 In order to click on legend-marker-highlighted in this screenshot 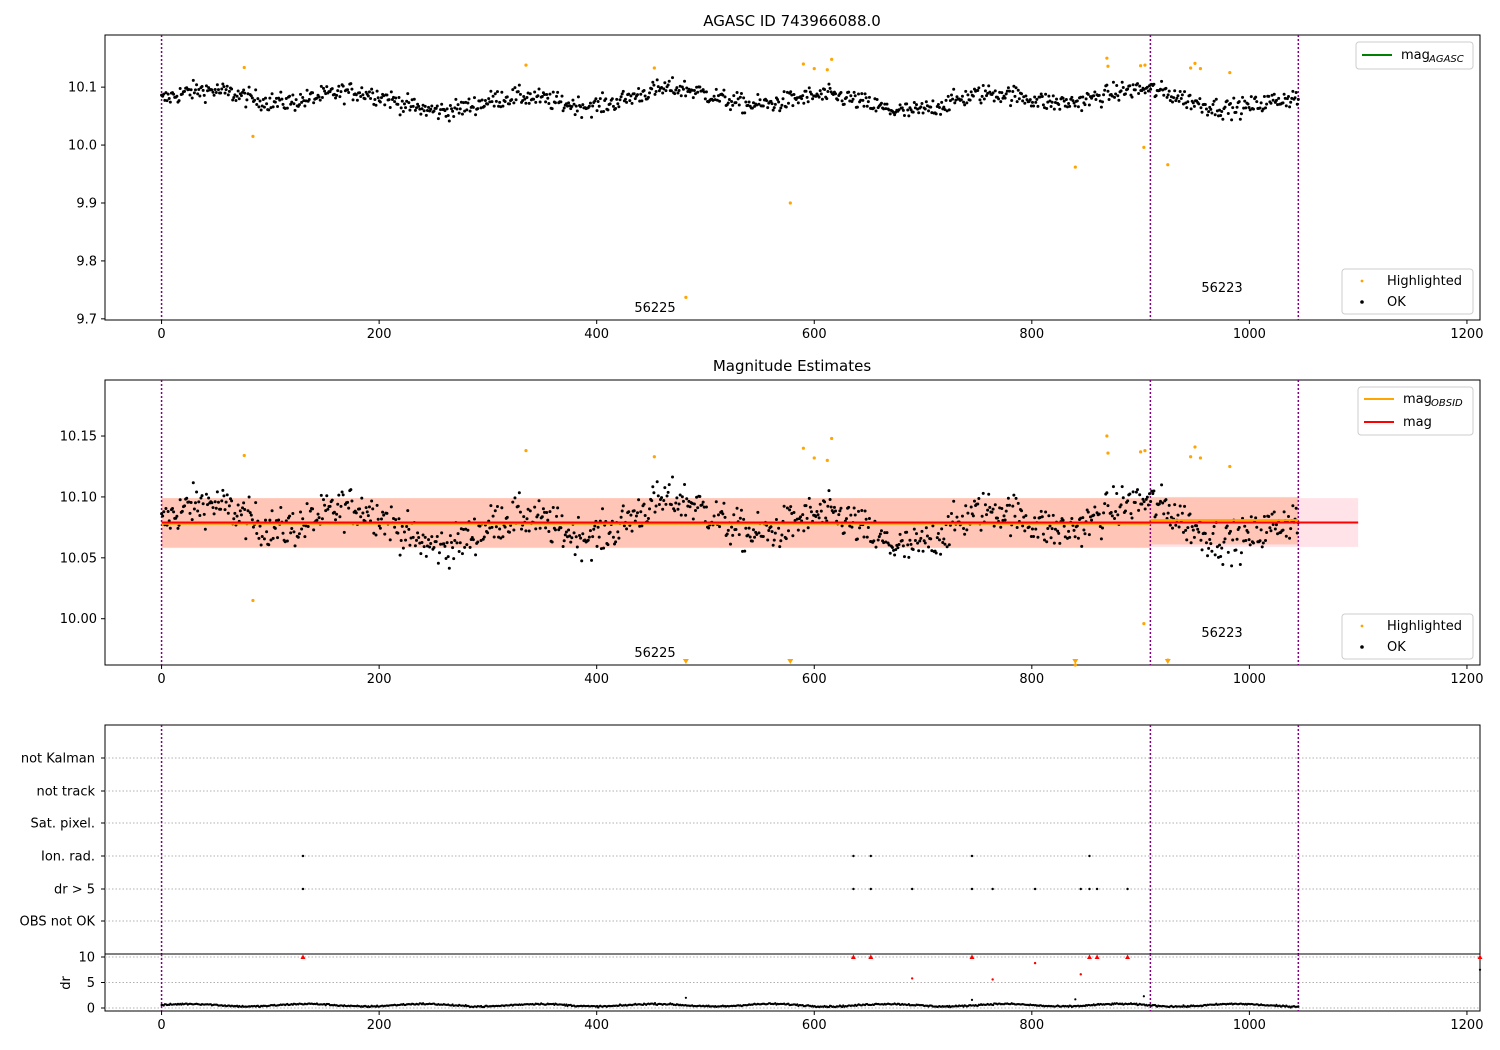, I will do `click(1362, 626)`.